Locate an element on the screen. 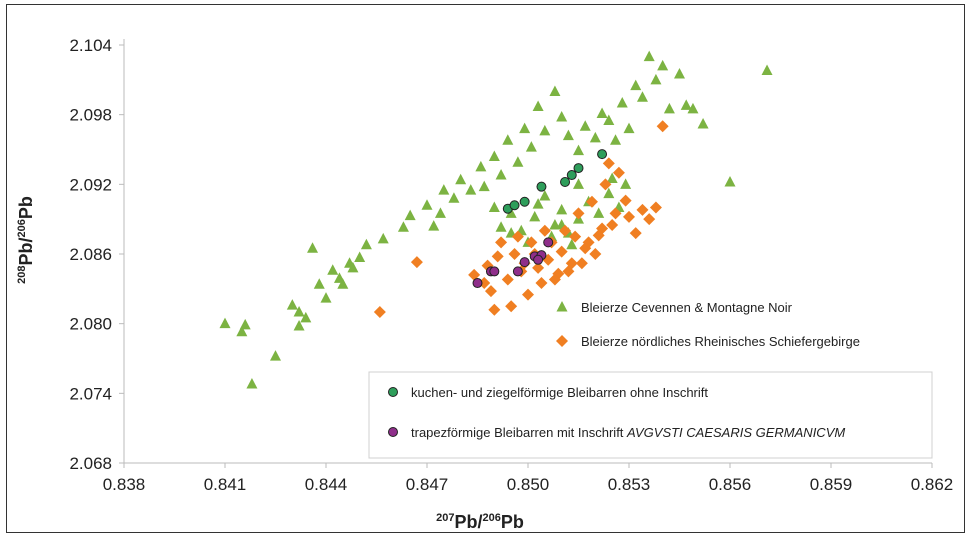 The image size is (973, 539). legend-marker-diamond is located at coordinates (562, 341).